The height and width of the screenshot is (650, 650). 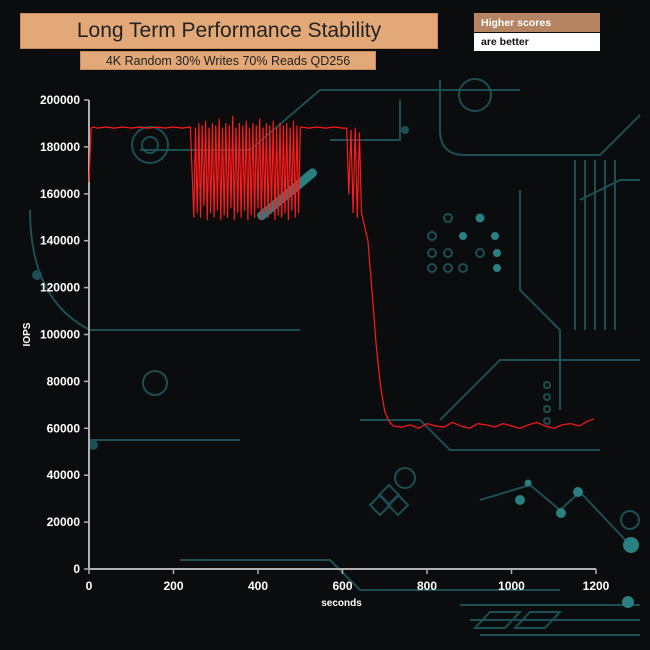 I want to click on y-tick-label: 160000, so click(x=60, y=194).